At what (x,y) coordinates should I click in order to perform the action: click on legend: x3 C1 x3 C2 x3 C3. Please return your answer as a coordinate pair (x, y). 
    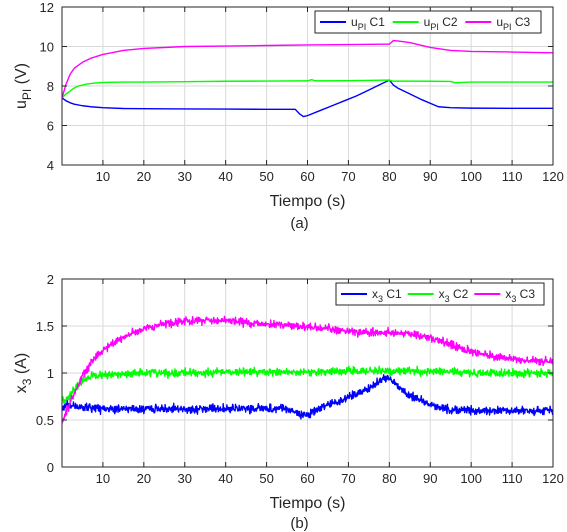
    Looking at the image, I should click on (440, 294).